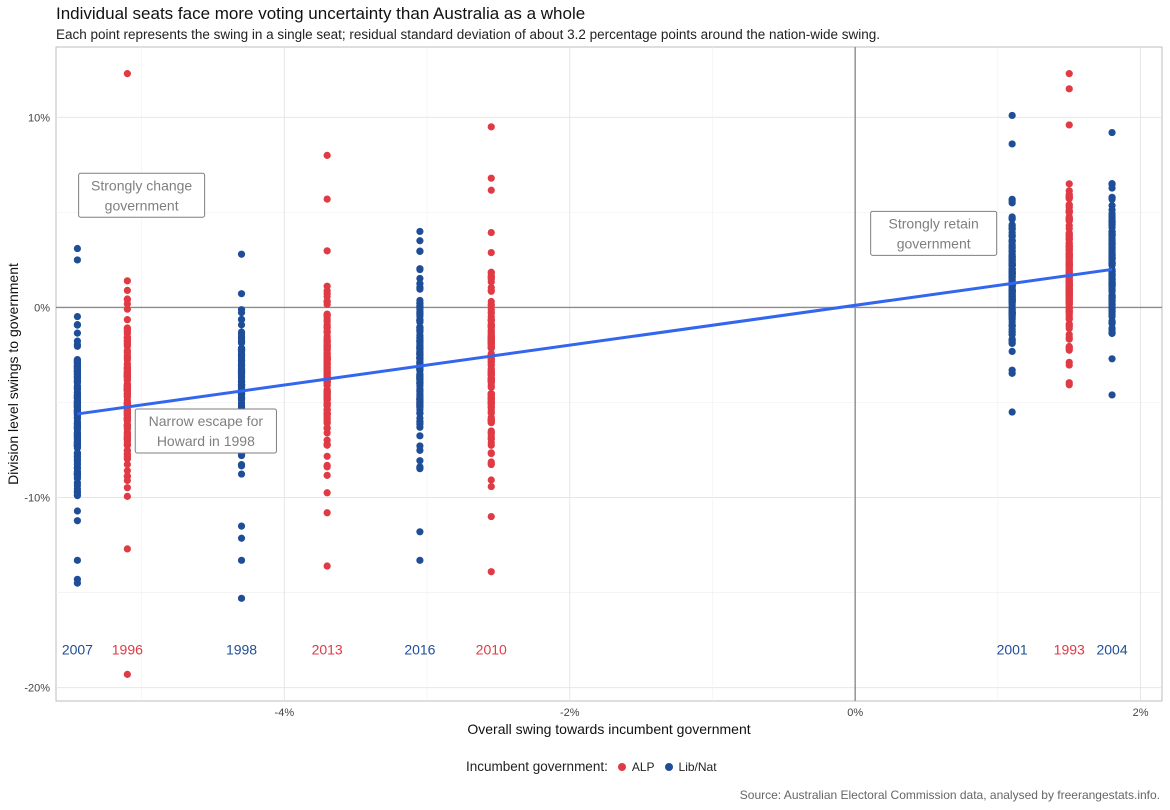 Image resolution: width=1170 pixels, height=810 pixels. I want to click on election-1993-points, so click(1069, 229).